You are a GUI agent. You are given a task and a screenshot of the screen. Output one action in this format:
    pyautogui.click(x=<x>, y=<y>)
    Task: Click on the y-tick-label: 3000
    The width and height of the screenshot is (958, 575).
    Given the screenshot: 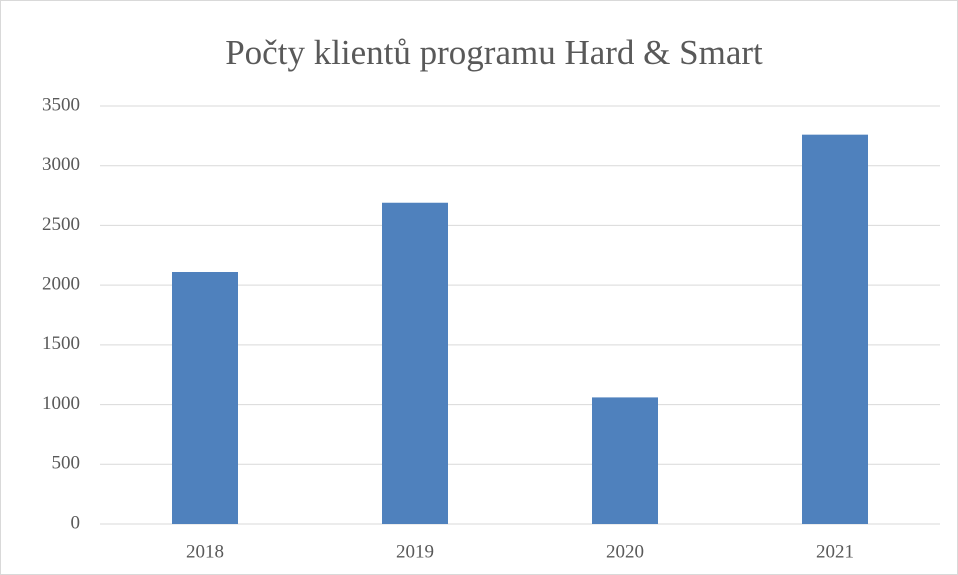 What is the action you would take?
    pyautogui.click(x=61, y=164)
    